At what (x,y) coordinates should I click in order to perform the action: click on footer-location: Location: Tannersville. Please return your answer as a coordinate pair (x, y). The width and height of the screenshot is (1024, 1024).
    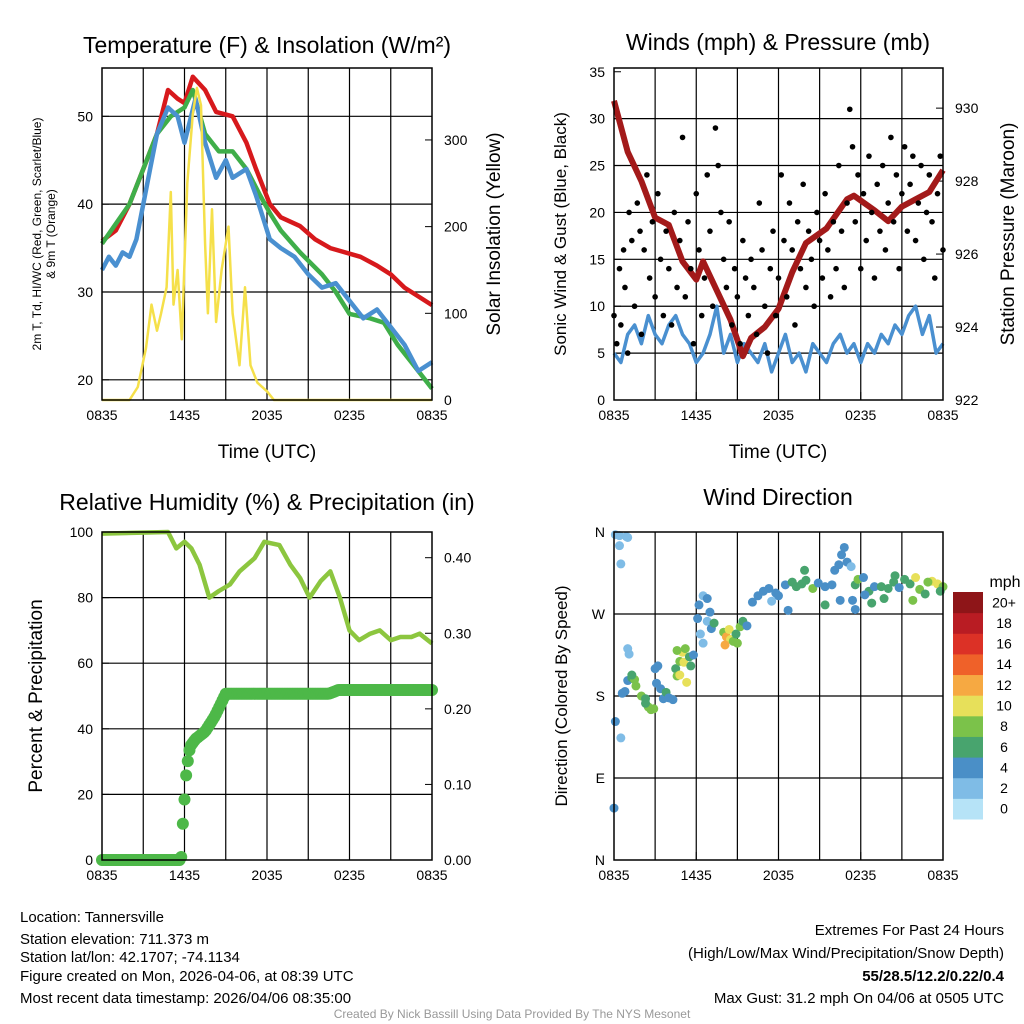
    Looking at the image, I should click on (92, 917).